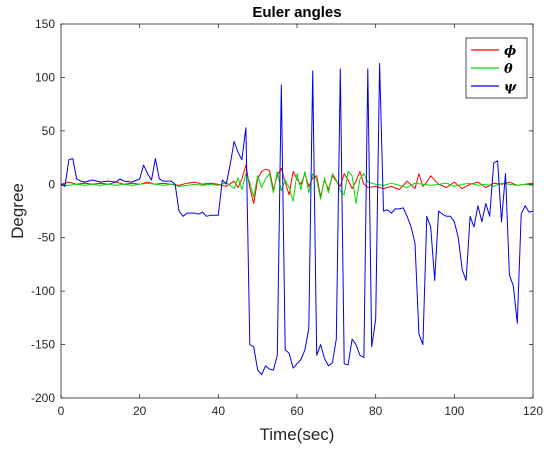 Image resolution: width=550 pixels, height=450 pixels. What do you see at coordinates (43, 291) in the screenshot?
I see `y-tick-label: -100` at bounding box center [43, 291].